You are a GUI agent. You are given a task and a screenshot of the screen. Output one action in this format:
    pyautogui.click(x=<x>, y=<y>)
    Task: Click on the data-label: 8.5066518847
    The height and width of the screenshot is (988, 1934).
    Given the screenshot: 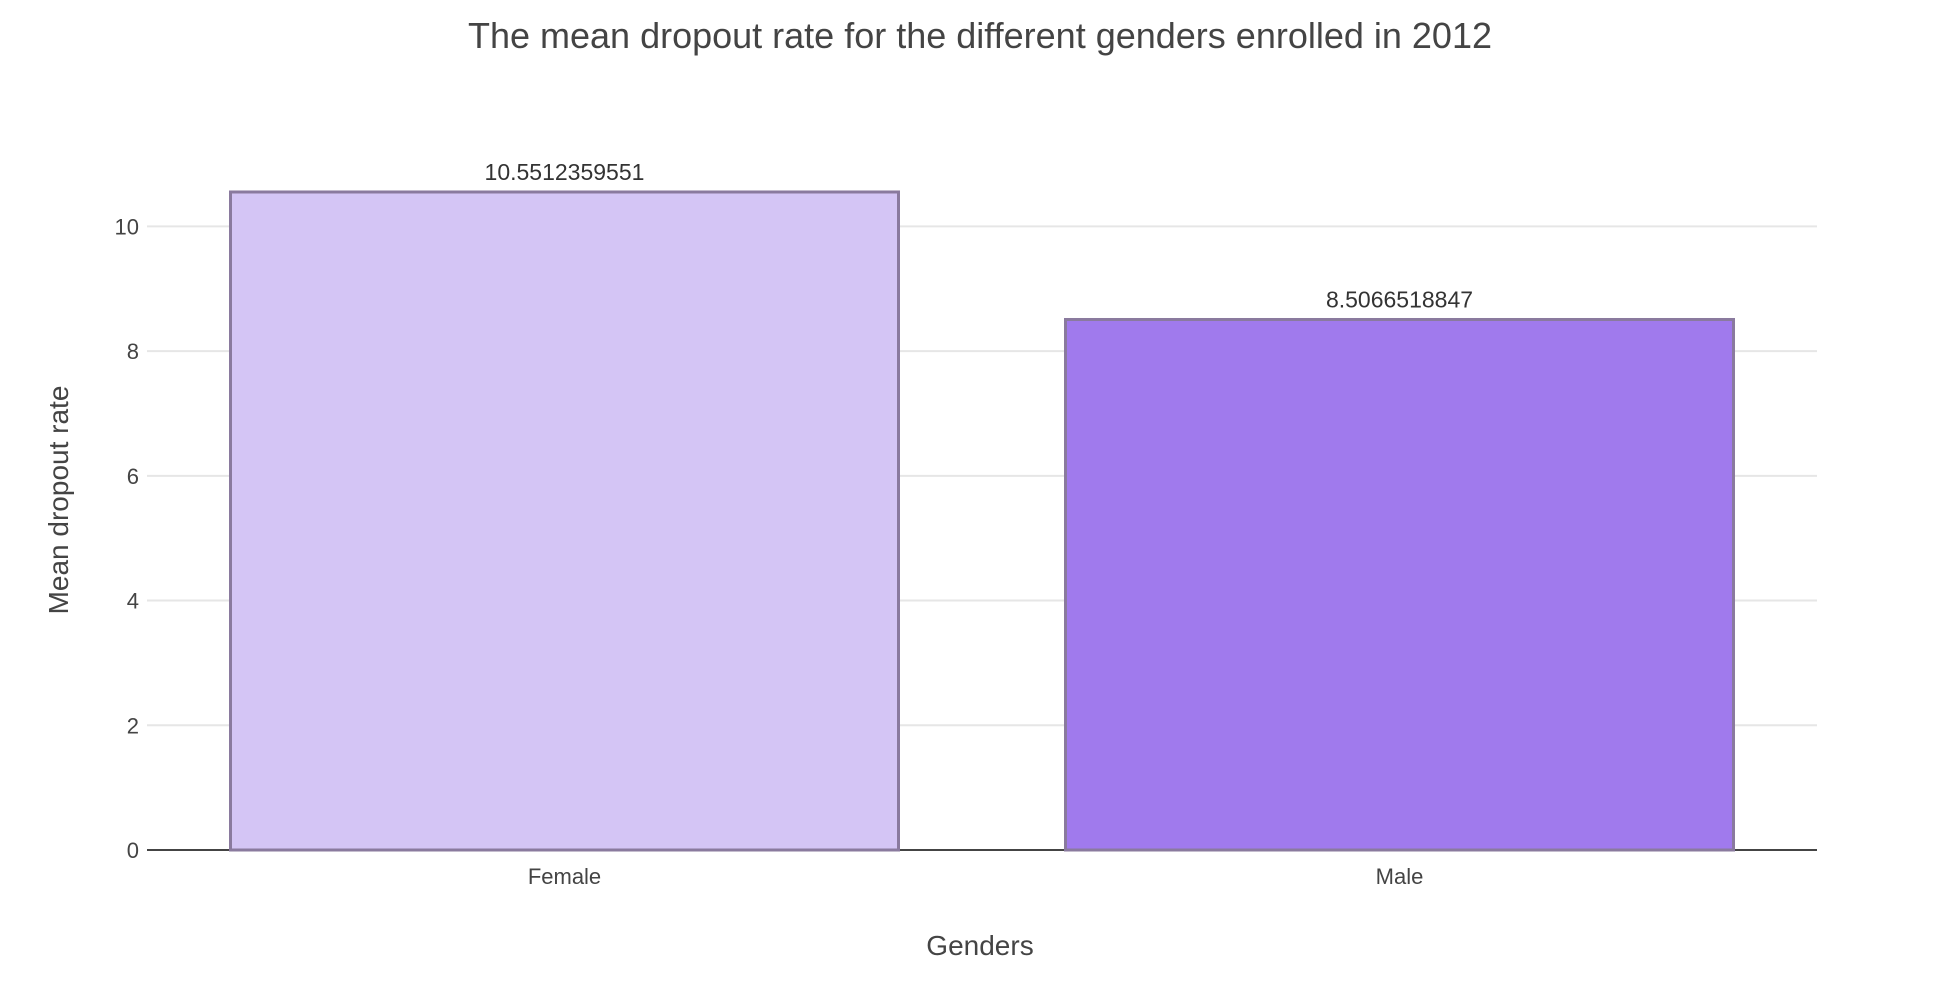 What is the action you would take?
    pyautogui.click(x=1399, y=299)
    